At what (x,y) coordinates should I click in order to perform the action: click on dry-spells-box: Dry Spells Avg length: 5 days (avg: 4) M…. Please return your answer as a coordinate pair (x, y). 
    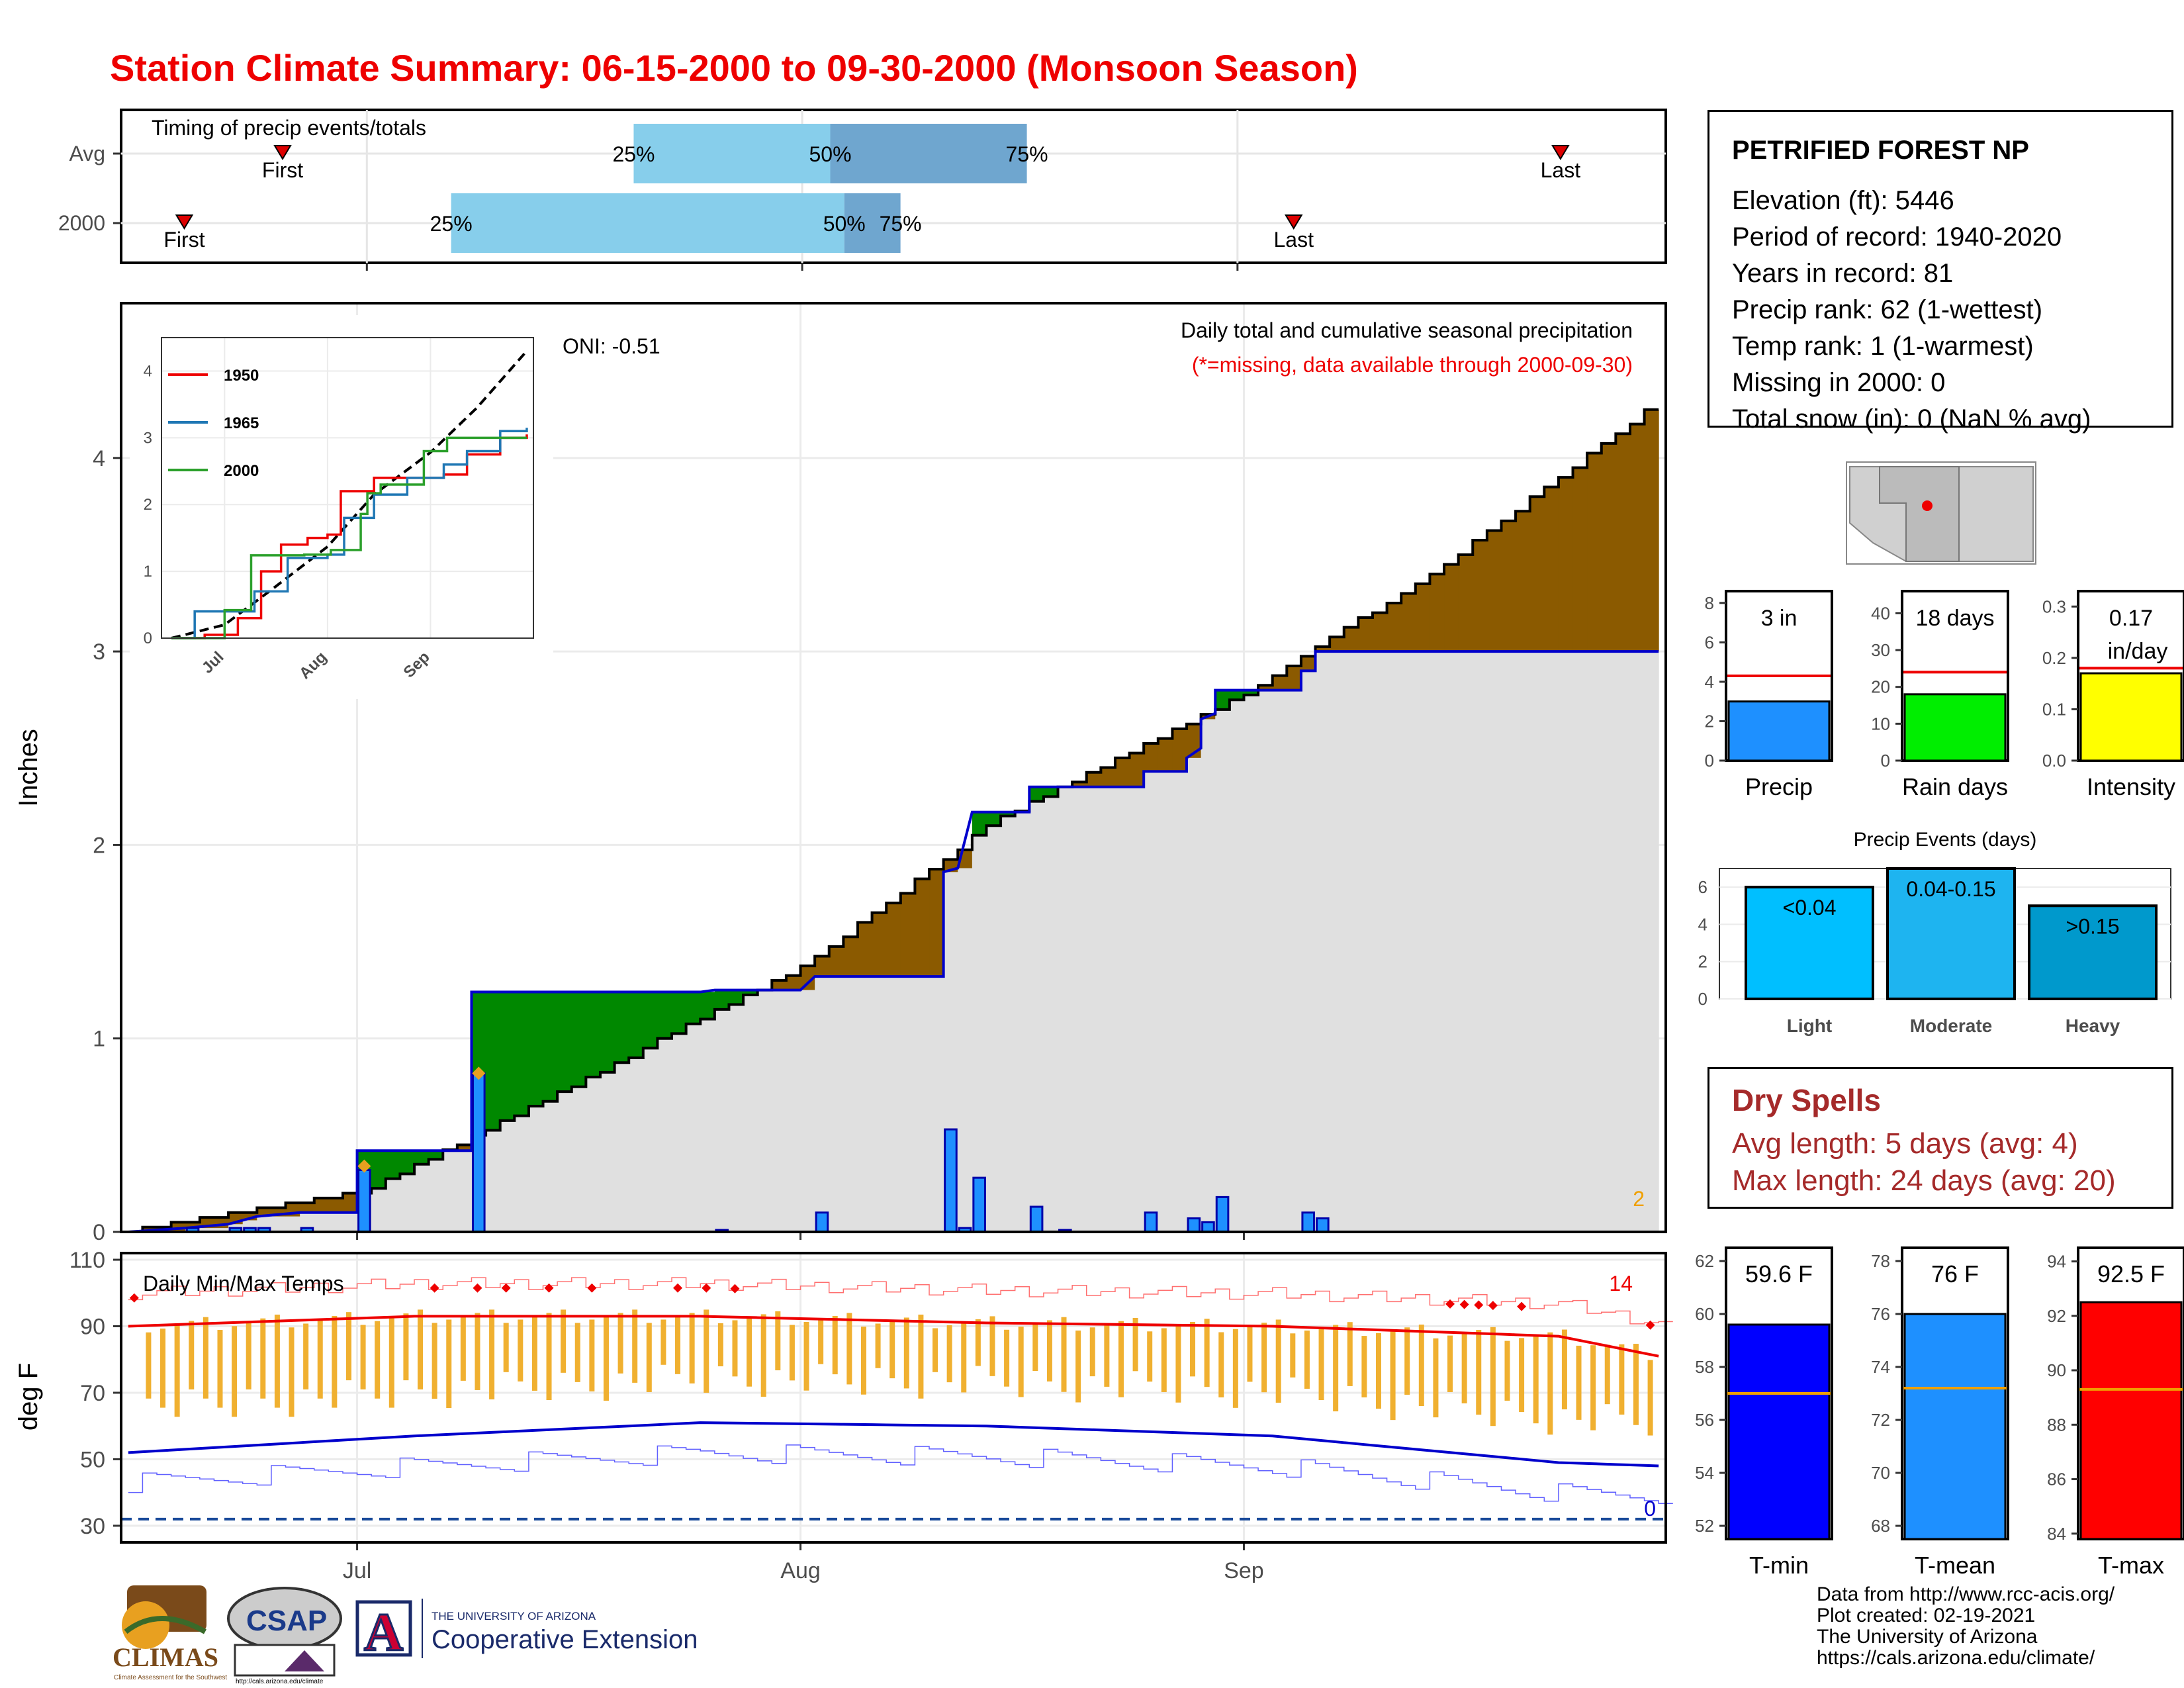
    Looking at the image, I should click on (1940, 1138).